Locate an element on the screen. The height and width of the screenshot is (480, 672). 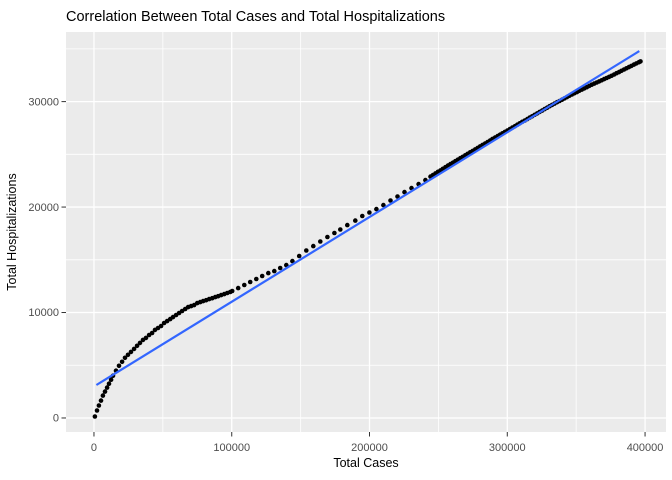
x-axis-title: Total Cases is located at coordinates (365, 463).